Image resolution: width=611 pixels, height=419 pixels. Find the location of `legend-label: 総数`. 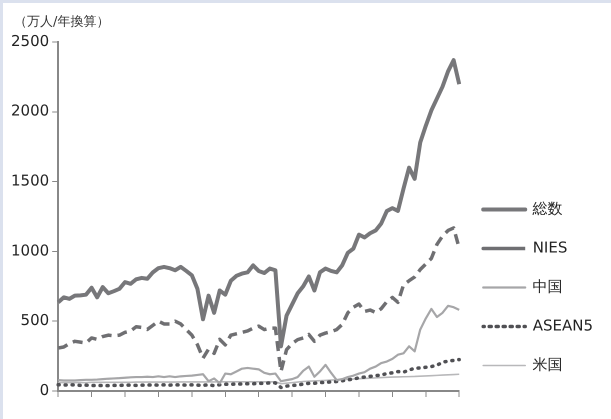

legend-label: 総数 is located at coordinates (547, 208).